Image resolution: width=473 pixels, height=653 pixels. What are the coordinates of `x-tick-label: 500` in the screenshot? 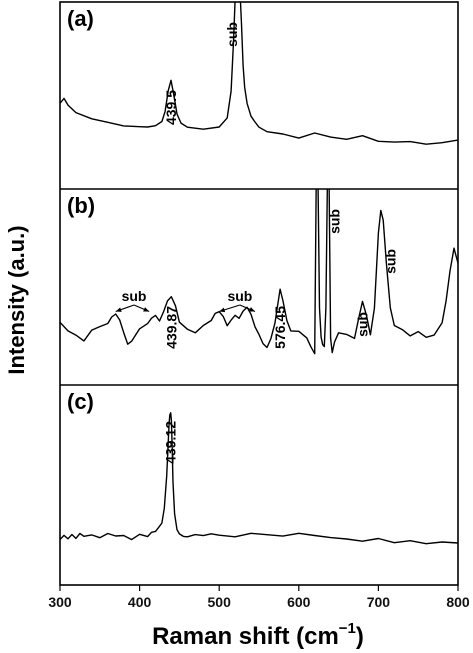 It's located at (220, 602).